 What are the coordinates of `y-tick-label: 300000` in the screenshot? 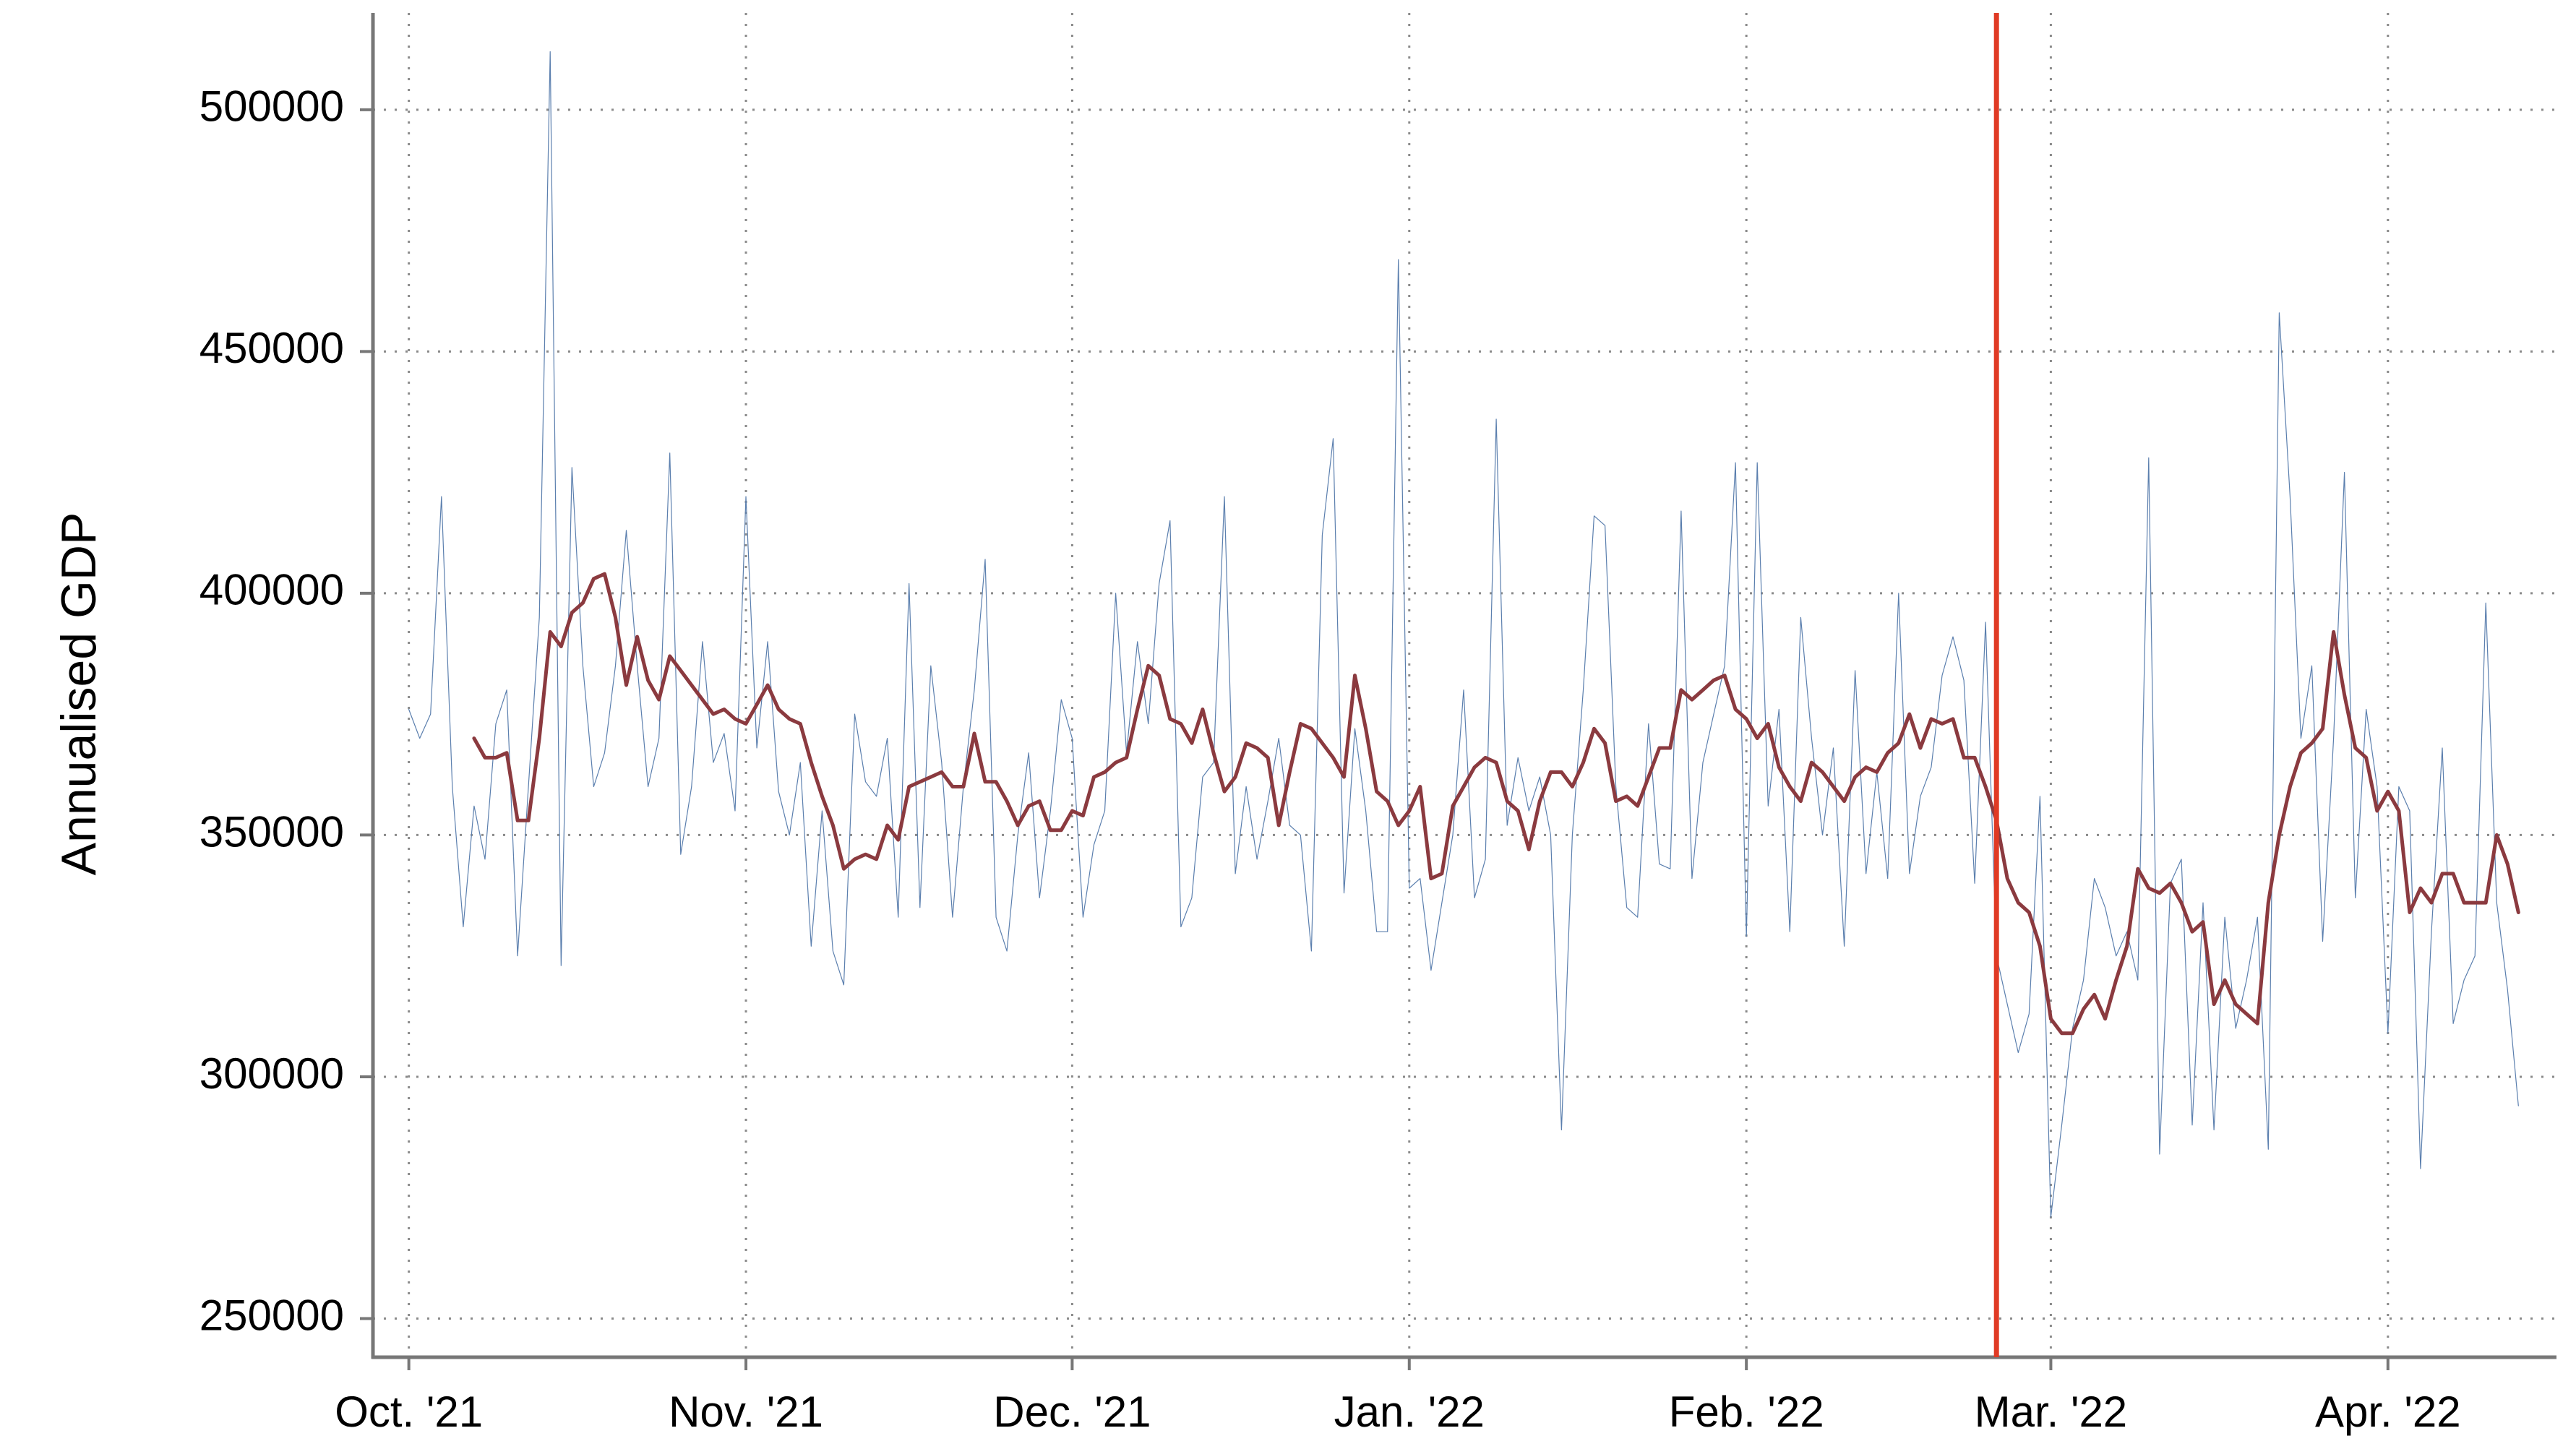 It's located at (271, 1073).